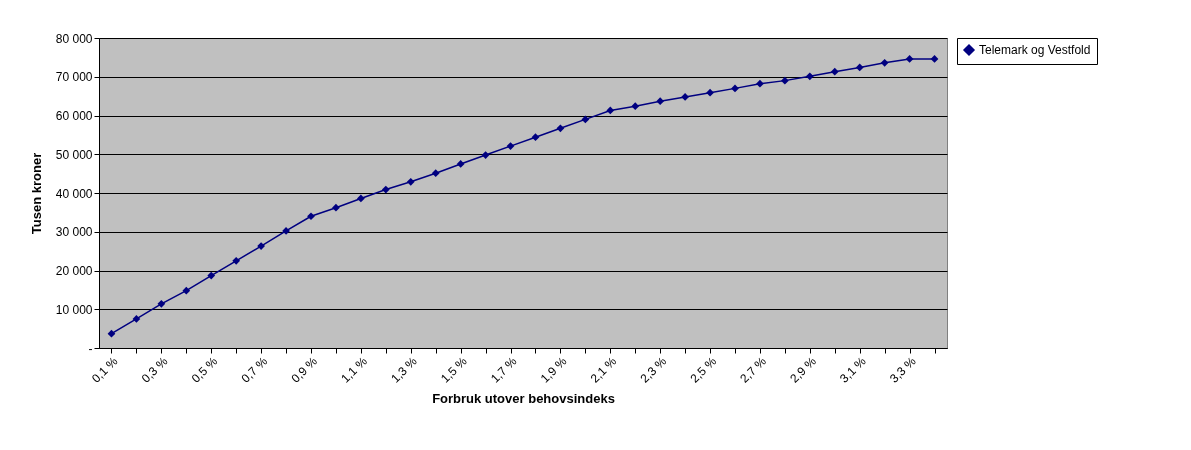 This screenshot has height=450, width=1191. Describe the element at coordinates (254, 369) in the screenshot. I see `x-tick-label: 0,7 %` at that location.